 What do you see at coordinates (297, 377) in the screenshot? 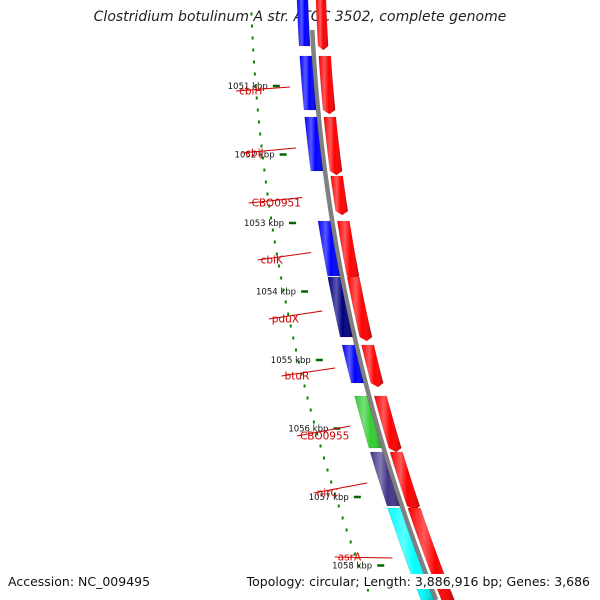
I see `gene-label: btuR` at bounding box center [297, 377].